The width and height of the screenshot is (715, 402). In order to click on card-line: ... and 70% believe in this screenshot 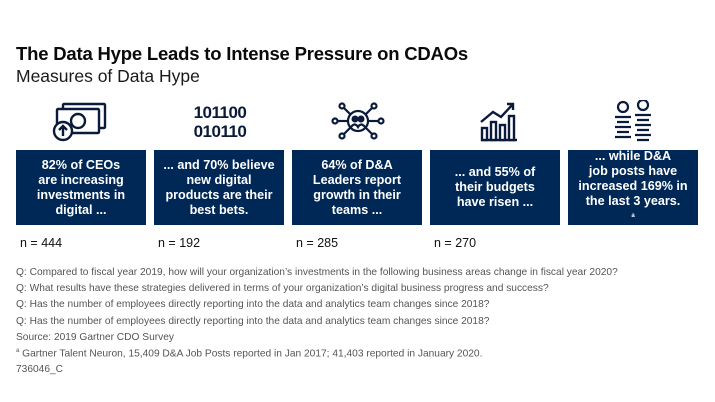, I will do `click(219, 164)`.